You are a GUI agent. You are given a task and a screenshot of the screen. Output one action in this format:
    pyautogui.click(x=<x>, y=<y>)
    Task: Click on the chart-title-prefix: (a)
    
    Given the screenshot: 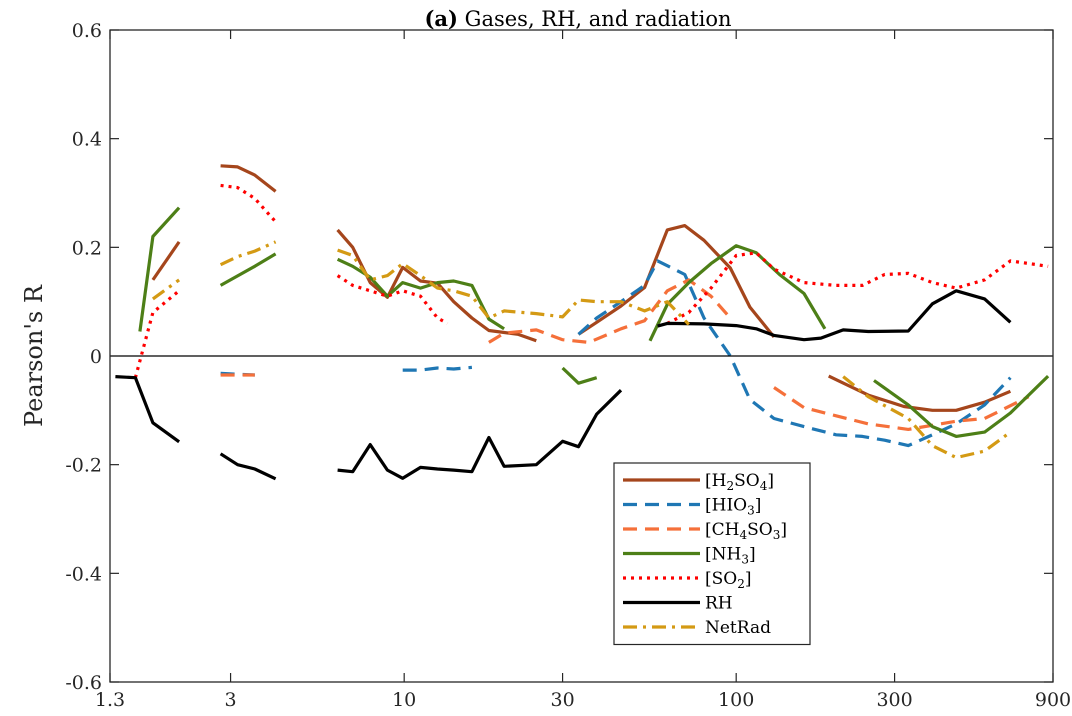 What is the action you would take?
    pyautogui.click(x=441, y=18)
    